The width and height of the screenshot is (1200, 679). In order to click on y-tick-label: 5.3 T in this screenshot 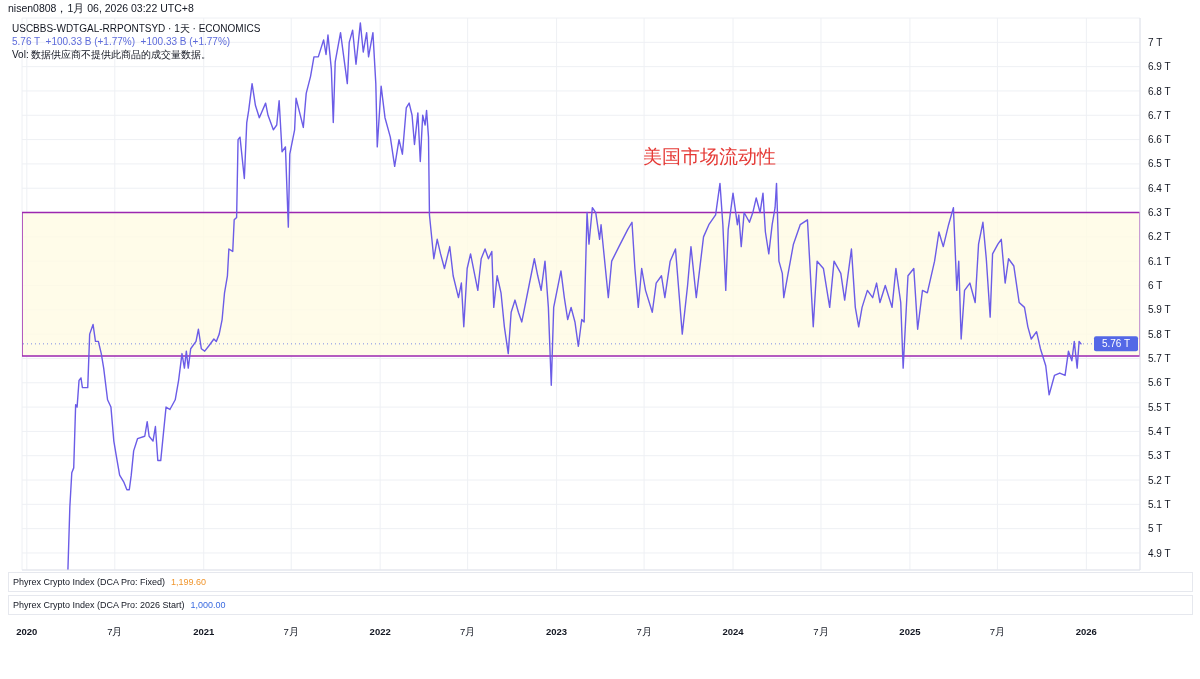, I will do `click(1159, 456)`.